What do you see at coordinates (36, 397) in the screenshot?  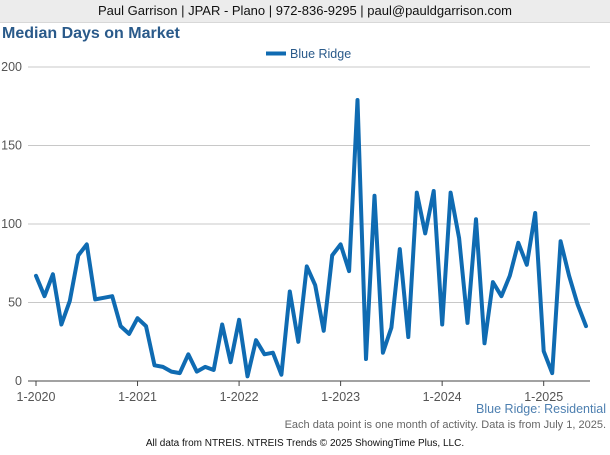 I see `x-tick-label: 1-2020` at bounding box center [36, 397].